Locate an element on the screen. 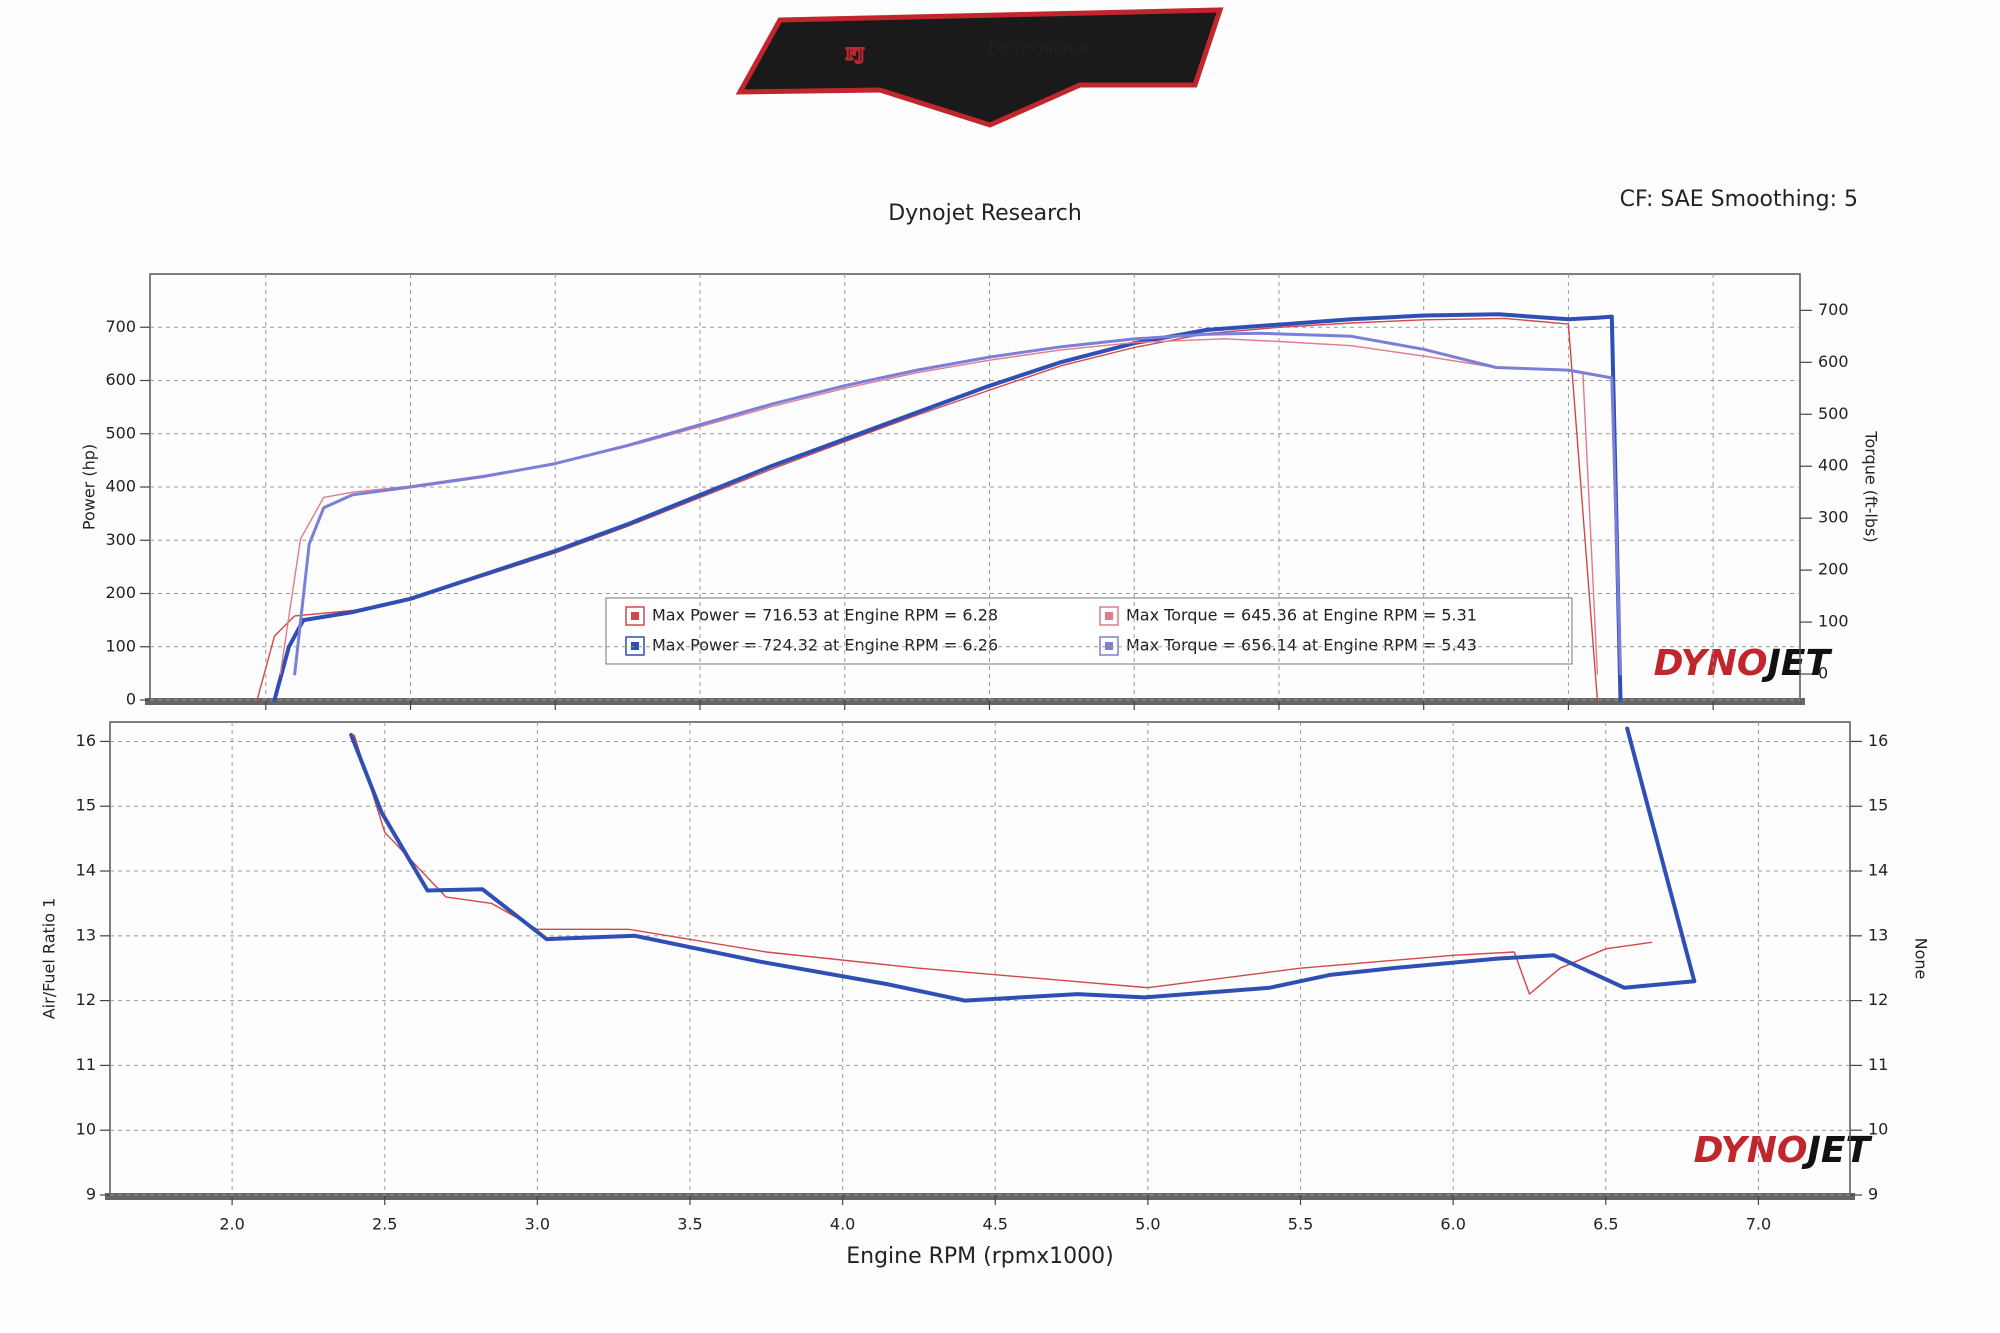  y2-tick-label: 10 is located at coordinates (1878, 1129).